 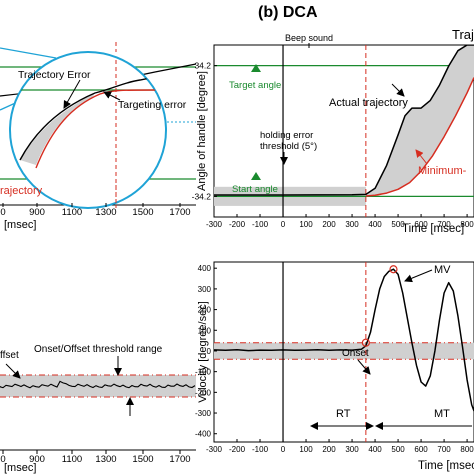 I want to click on y-tick-label: 34.2, so click(x=202, y=66).